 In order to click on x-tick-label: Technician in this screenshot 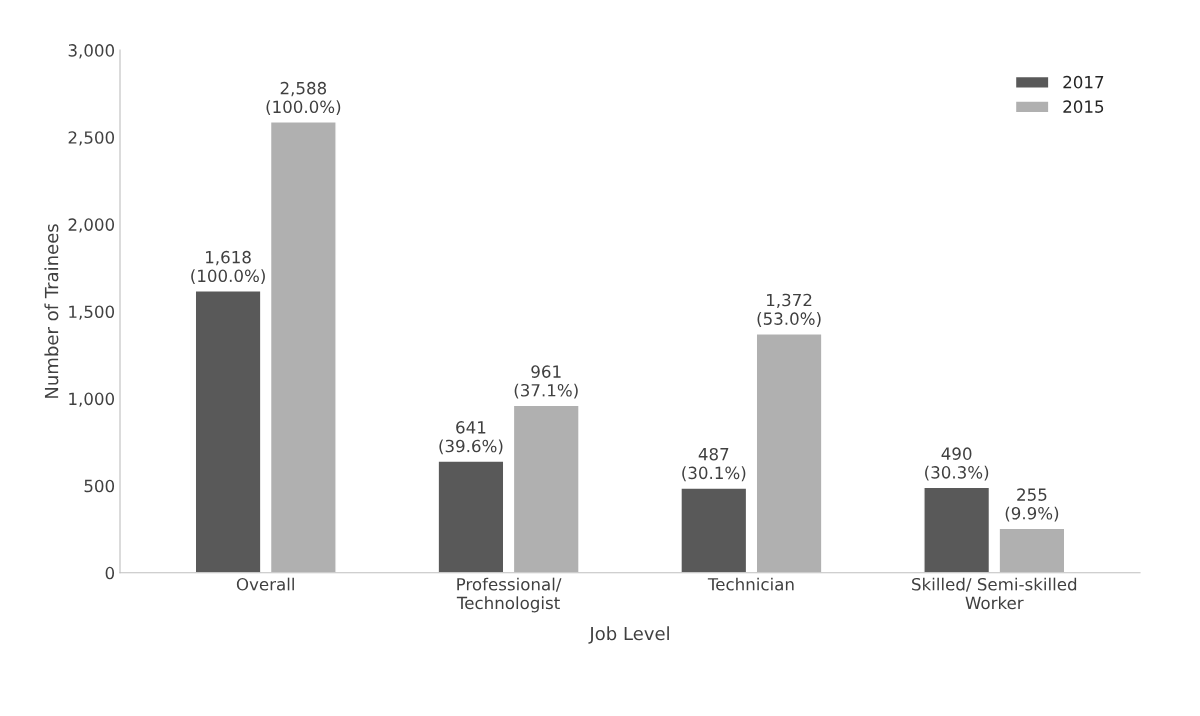, I will do `click(750, 584)`.